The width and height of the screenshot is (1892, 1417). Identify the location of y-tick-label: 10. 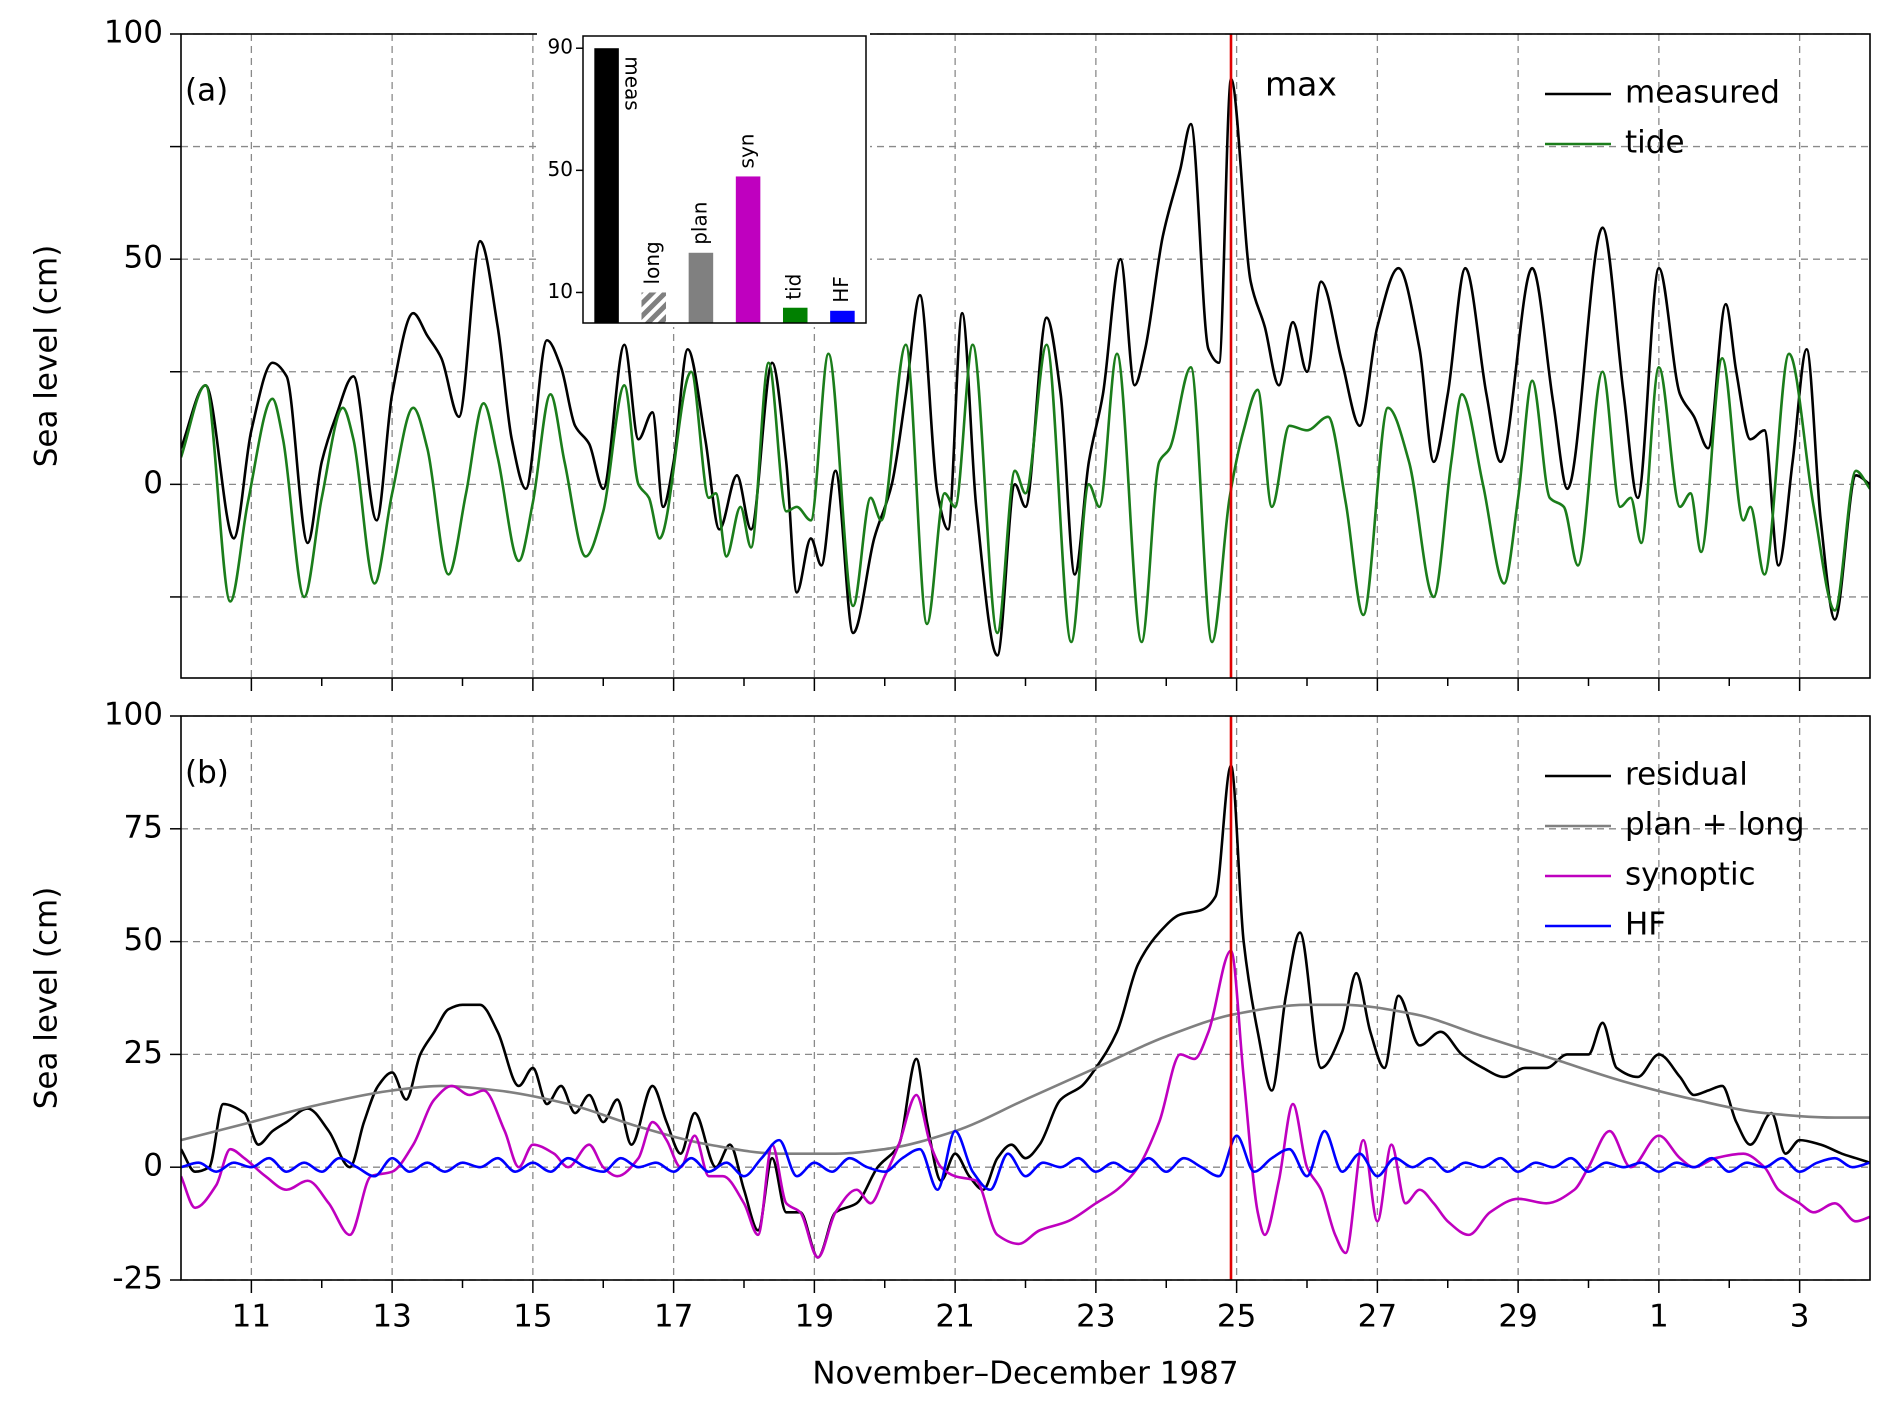
(560, 291).